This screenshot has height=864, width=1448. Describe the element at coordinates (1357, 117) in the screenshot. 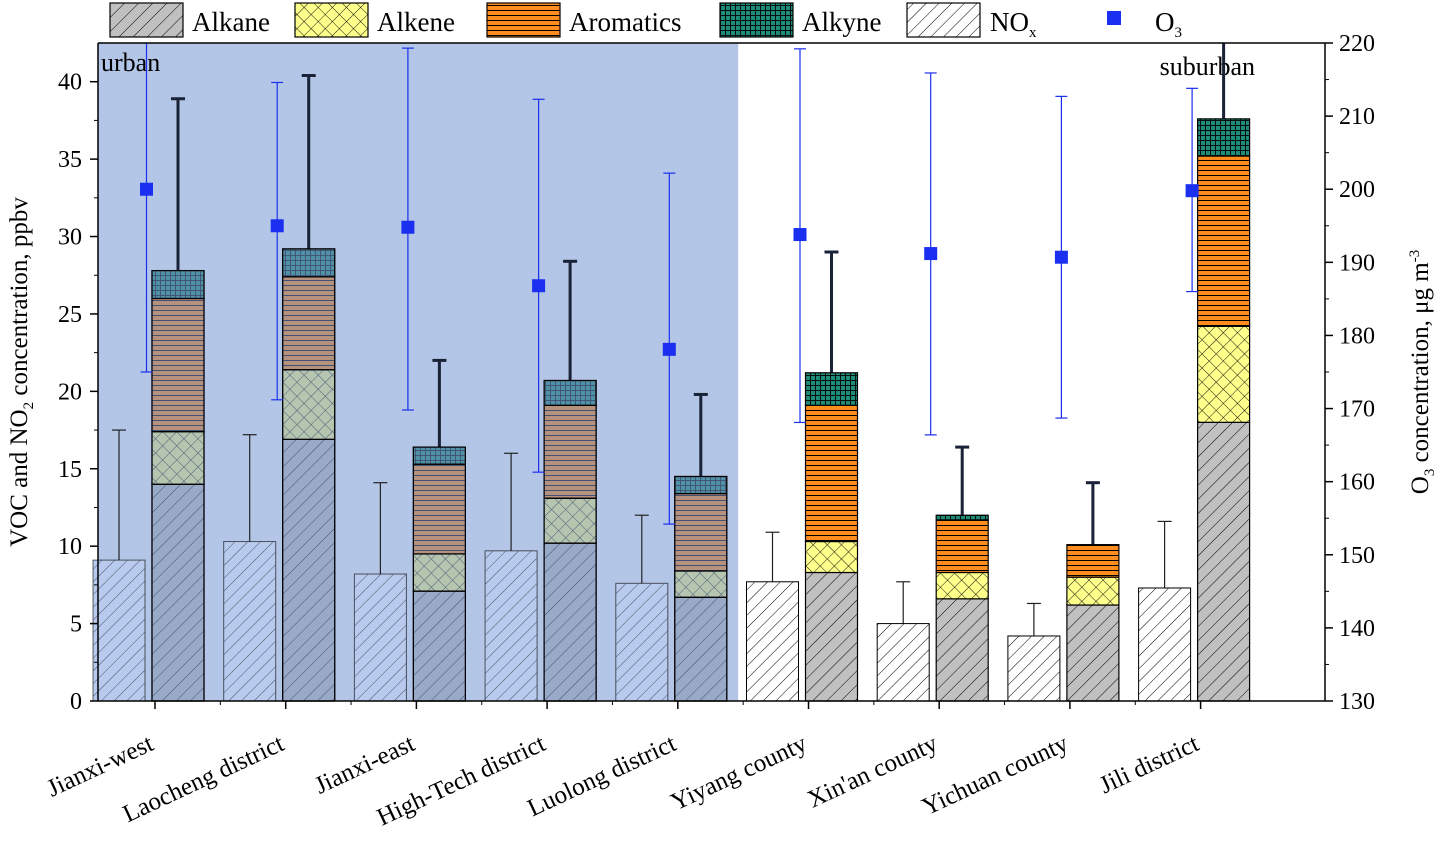

I see `y2-tick-label: 210` at that location.